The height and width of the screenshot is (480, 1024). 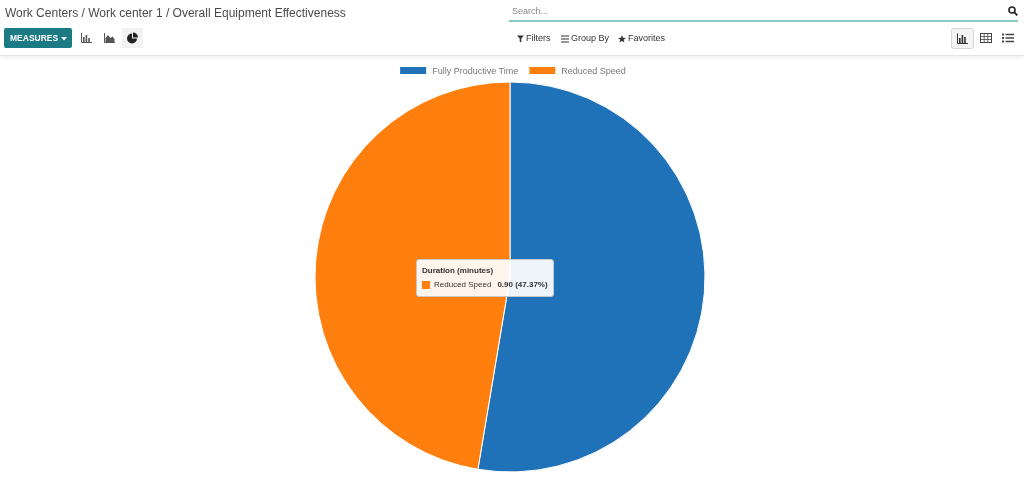 I want to click on text: Group By, so click(x=590, y=38).